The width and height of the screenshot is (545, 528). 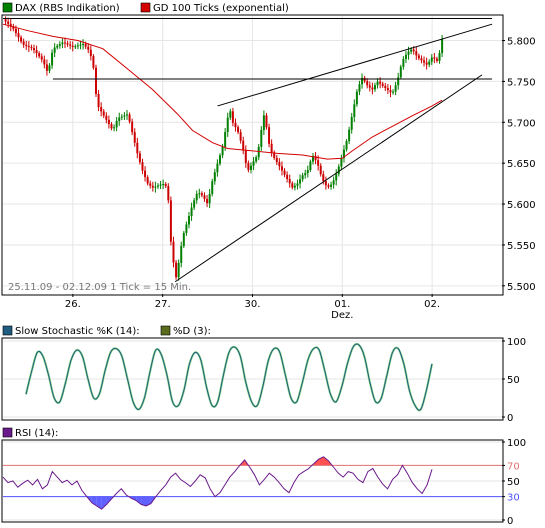 What do you see at coordinates (73, 304) in the screenshot?
I see `x-tick-label: 26.` at bounding box center [73, 304].